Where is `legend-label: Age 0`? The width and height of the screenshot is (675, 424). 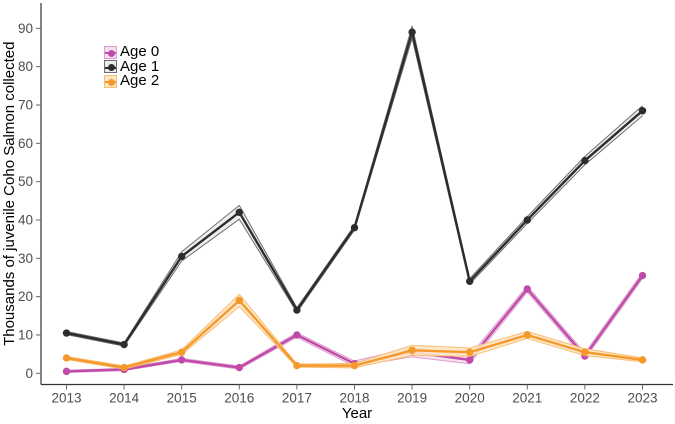
legend-label: Age 0 is located at coordinates (140, 52).